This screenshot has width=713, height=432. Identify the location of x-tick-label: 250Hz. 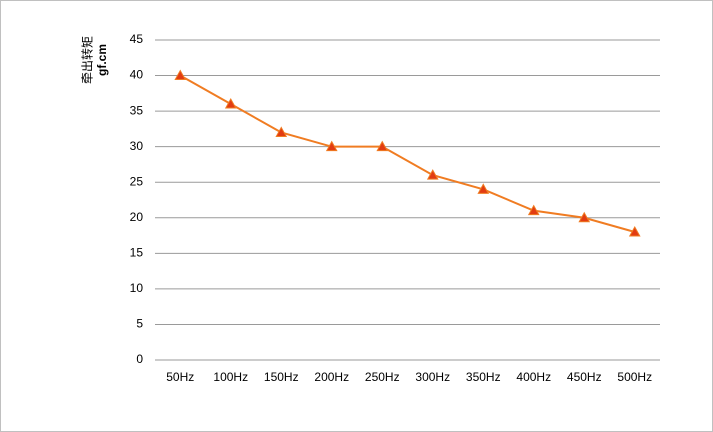
(382, 377).